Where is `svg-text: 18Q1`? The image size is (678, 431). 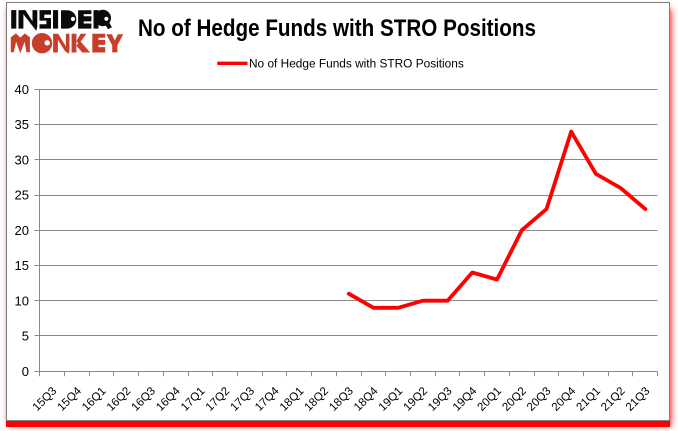
svg-text: 18Q1 is located at coordinates (291, 399).